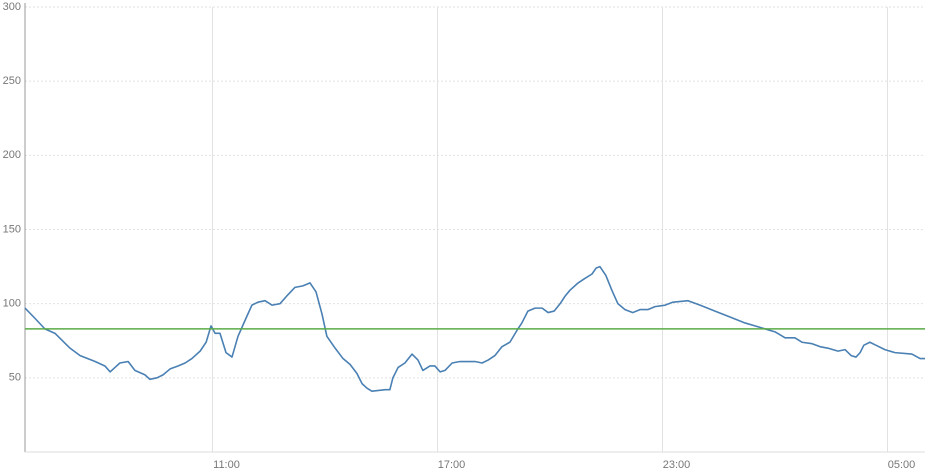  What do you see at coordinates (15, 378) in the screenshot?
I see `y-tick-label: 50` at bounding box center [15, 378].